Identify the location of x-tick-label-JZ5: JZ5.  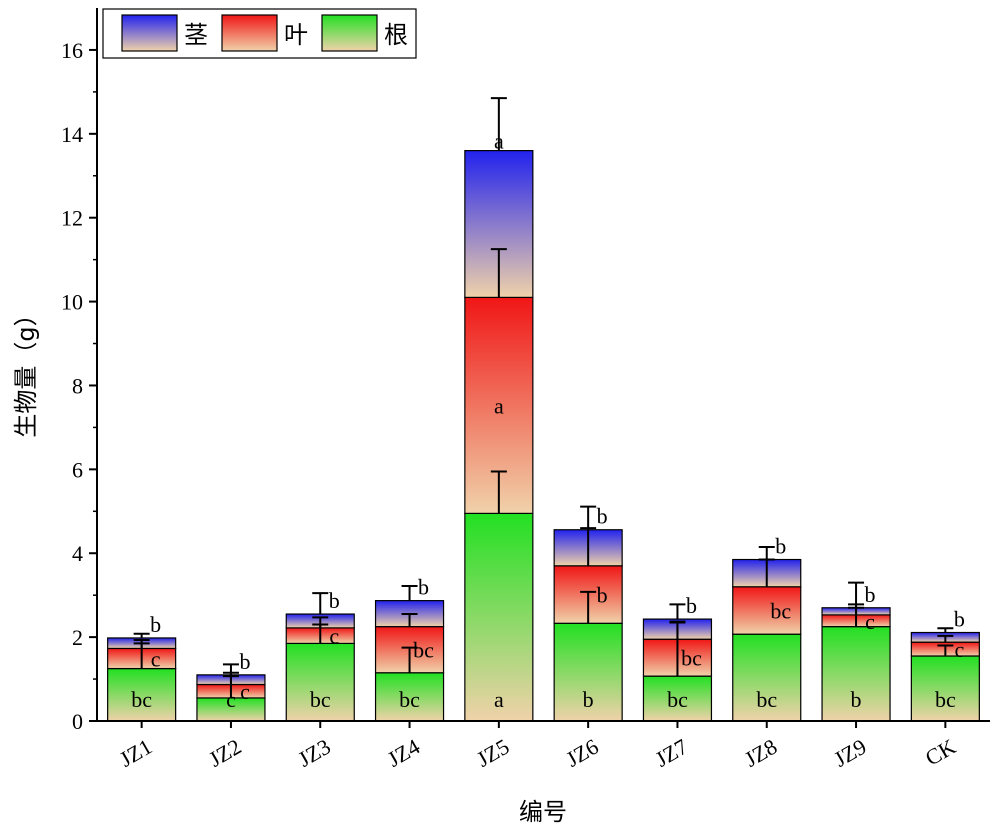
(492, 753).